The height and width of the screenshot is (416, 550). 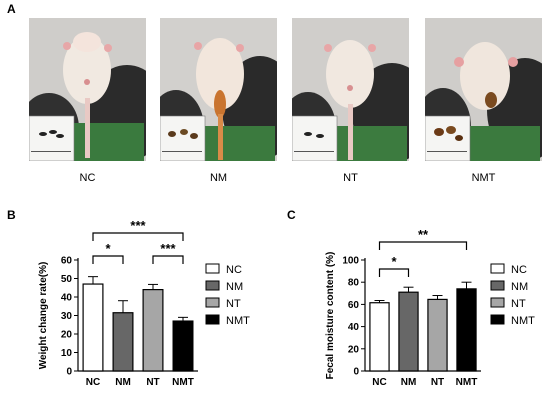 I want to click on panel-label-a: A, so click(x=11, y=9).